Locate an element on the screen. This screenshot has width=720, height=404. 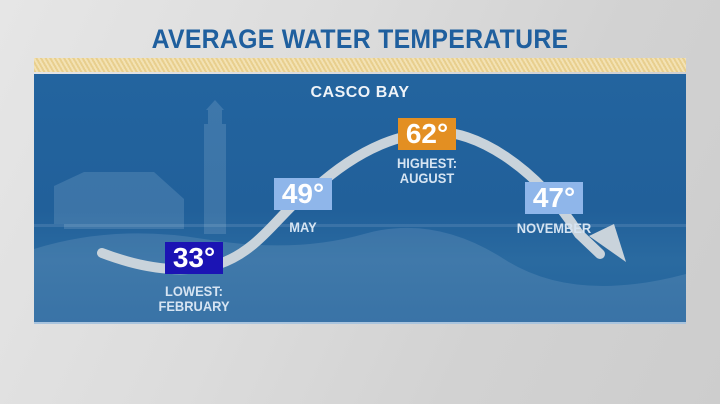
label-february: LOWEST: FEBRUARY is located at coordinates (194, 298).